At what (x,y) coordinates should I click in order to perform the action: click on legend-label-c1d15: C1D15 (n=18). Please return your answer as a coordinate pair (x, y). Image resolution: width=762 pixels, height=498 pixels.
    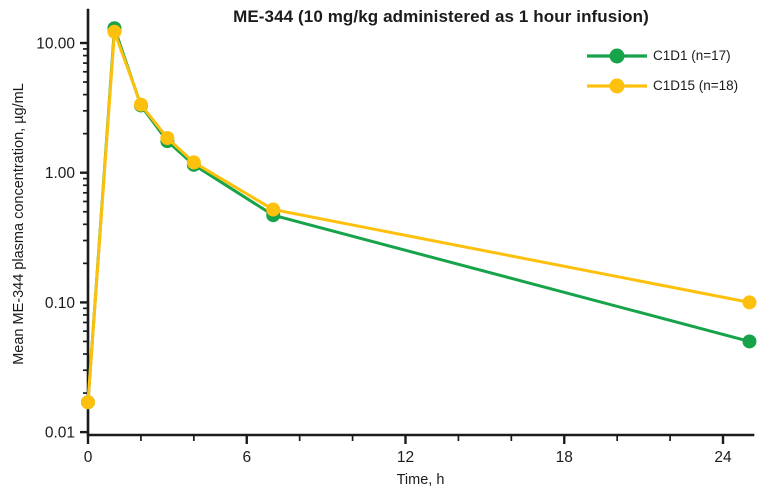
    Looking at the image, I should click on (696, 85).